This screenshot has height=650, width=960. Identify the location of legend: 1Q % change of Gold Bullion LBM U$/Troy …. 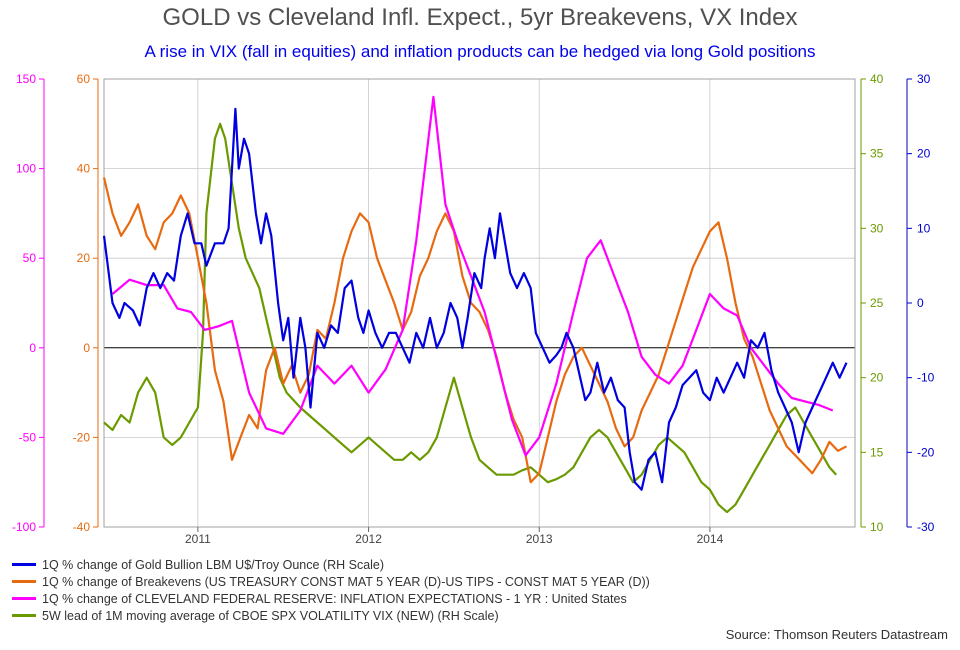
(458, 590).